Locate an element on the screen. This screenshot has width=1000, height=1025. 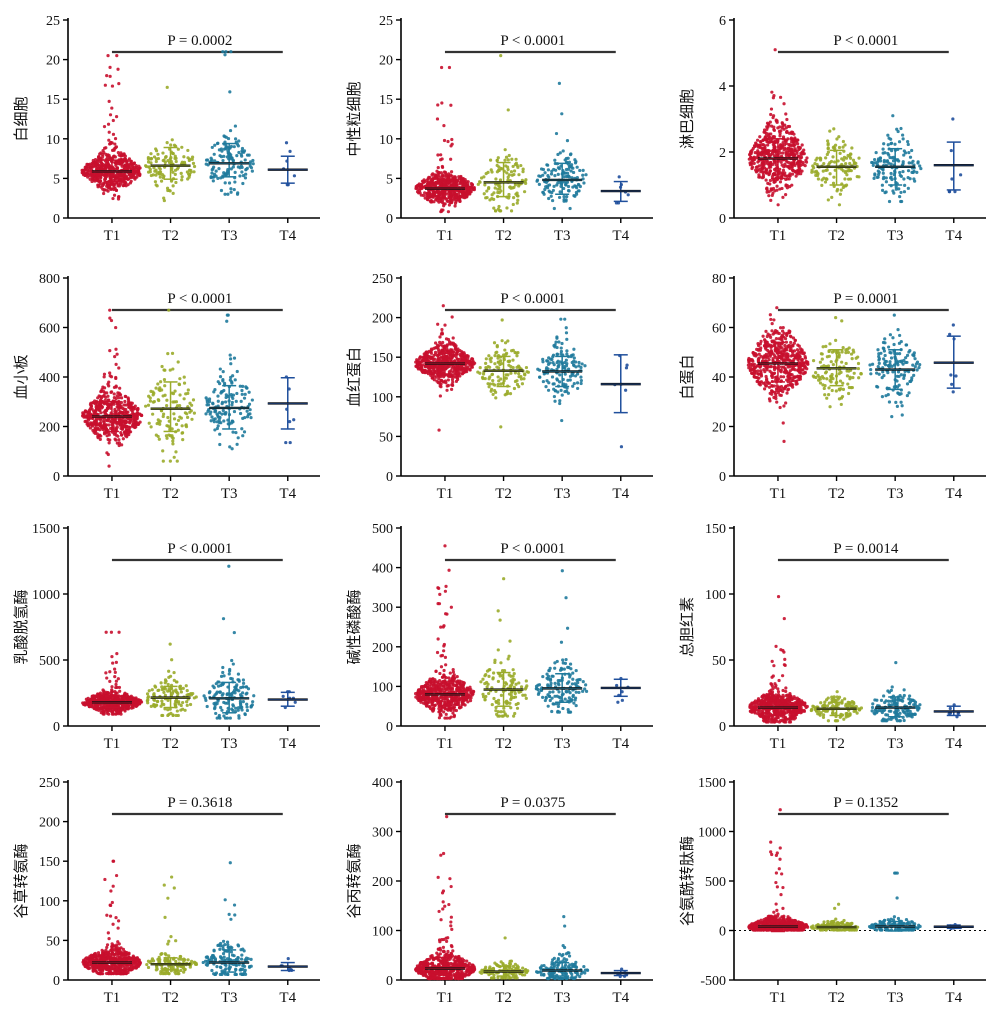
y-tick-label: 0 is located at coordinates (389, 219).